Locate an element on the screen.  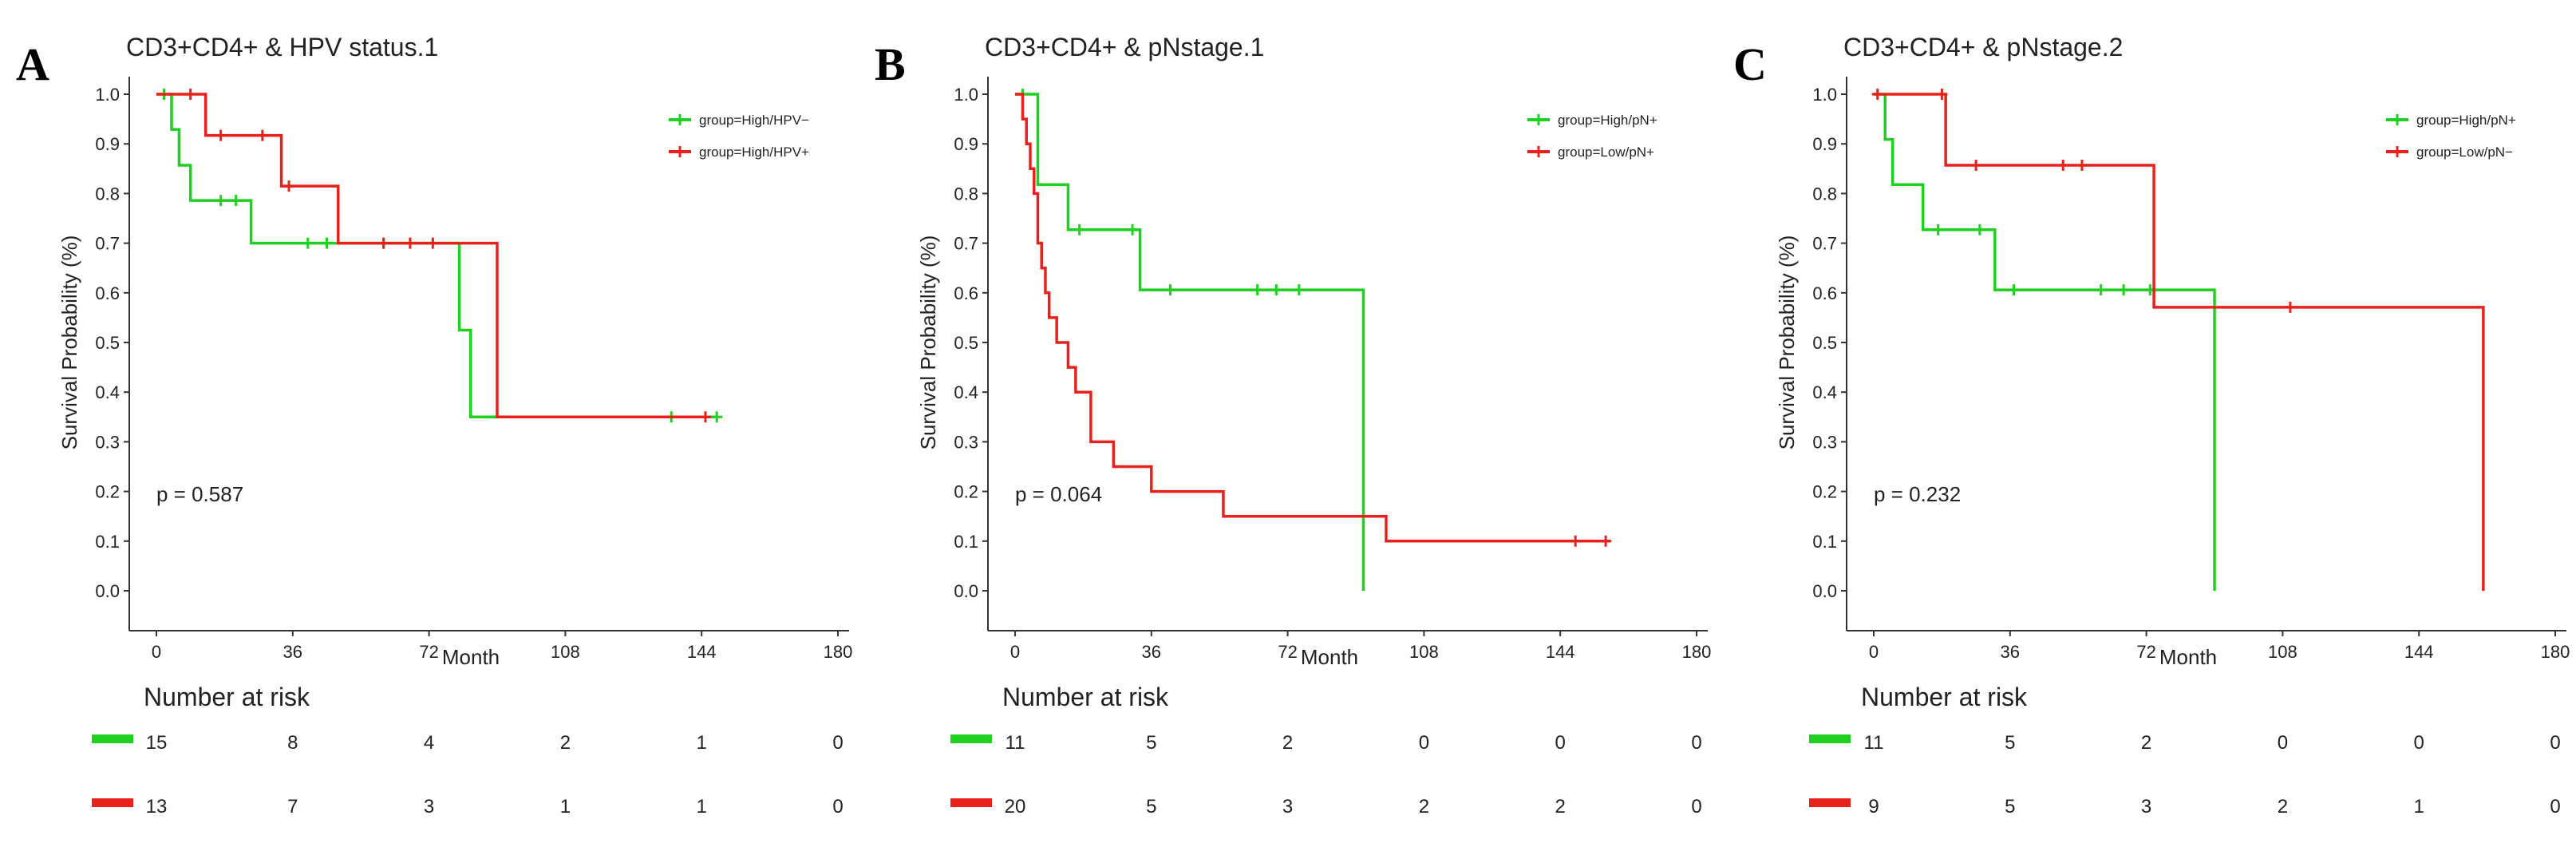
x-tick-label: 144 is located at coordinates (702, 652).